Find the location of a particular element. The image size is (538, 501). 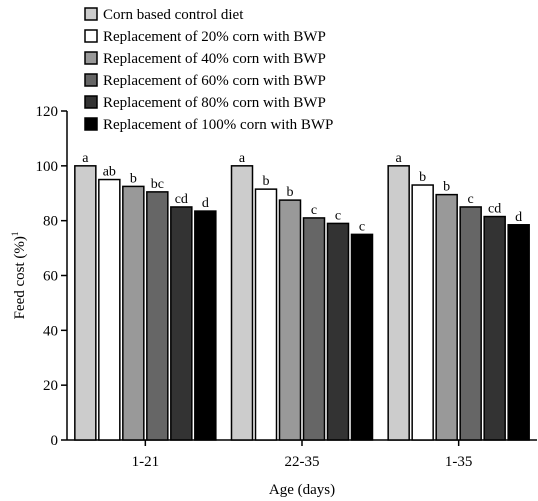

y-tick-label: 100 is located at coordinates (47, 167).